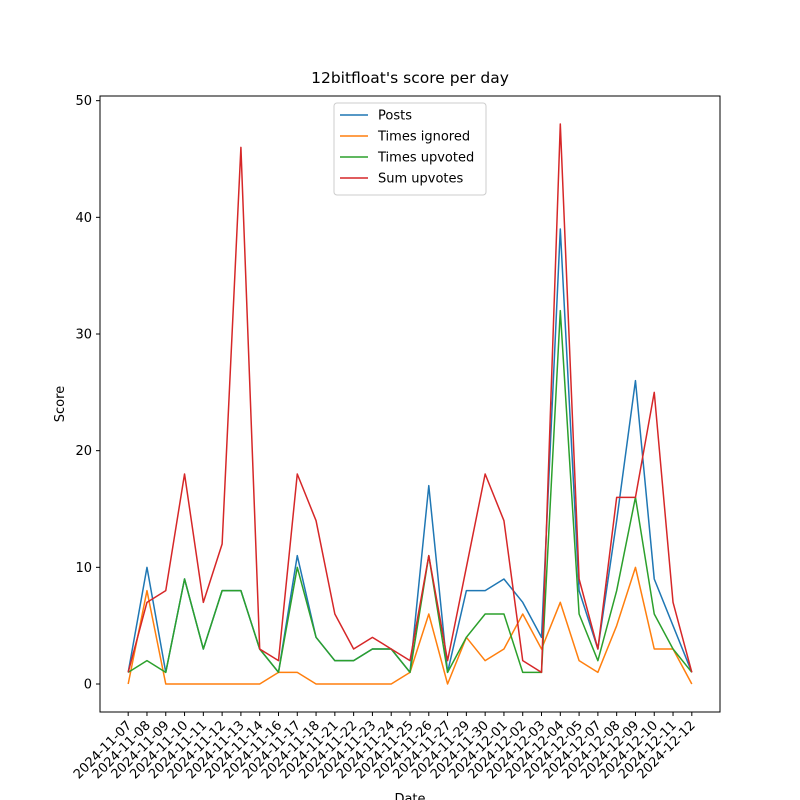 The image size is (800, 800). I want to click on legend-label: Posts, so click(395, 116).